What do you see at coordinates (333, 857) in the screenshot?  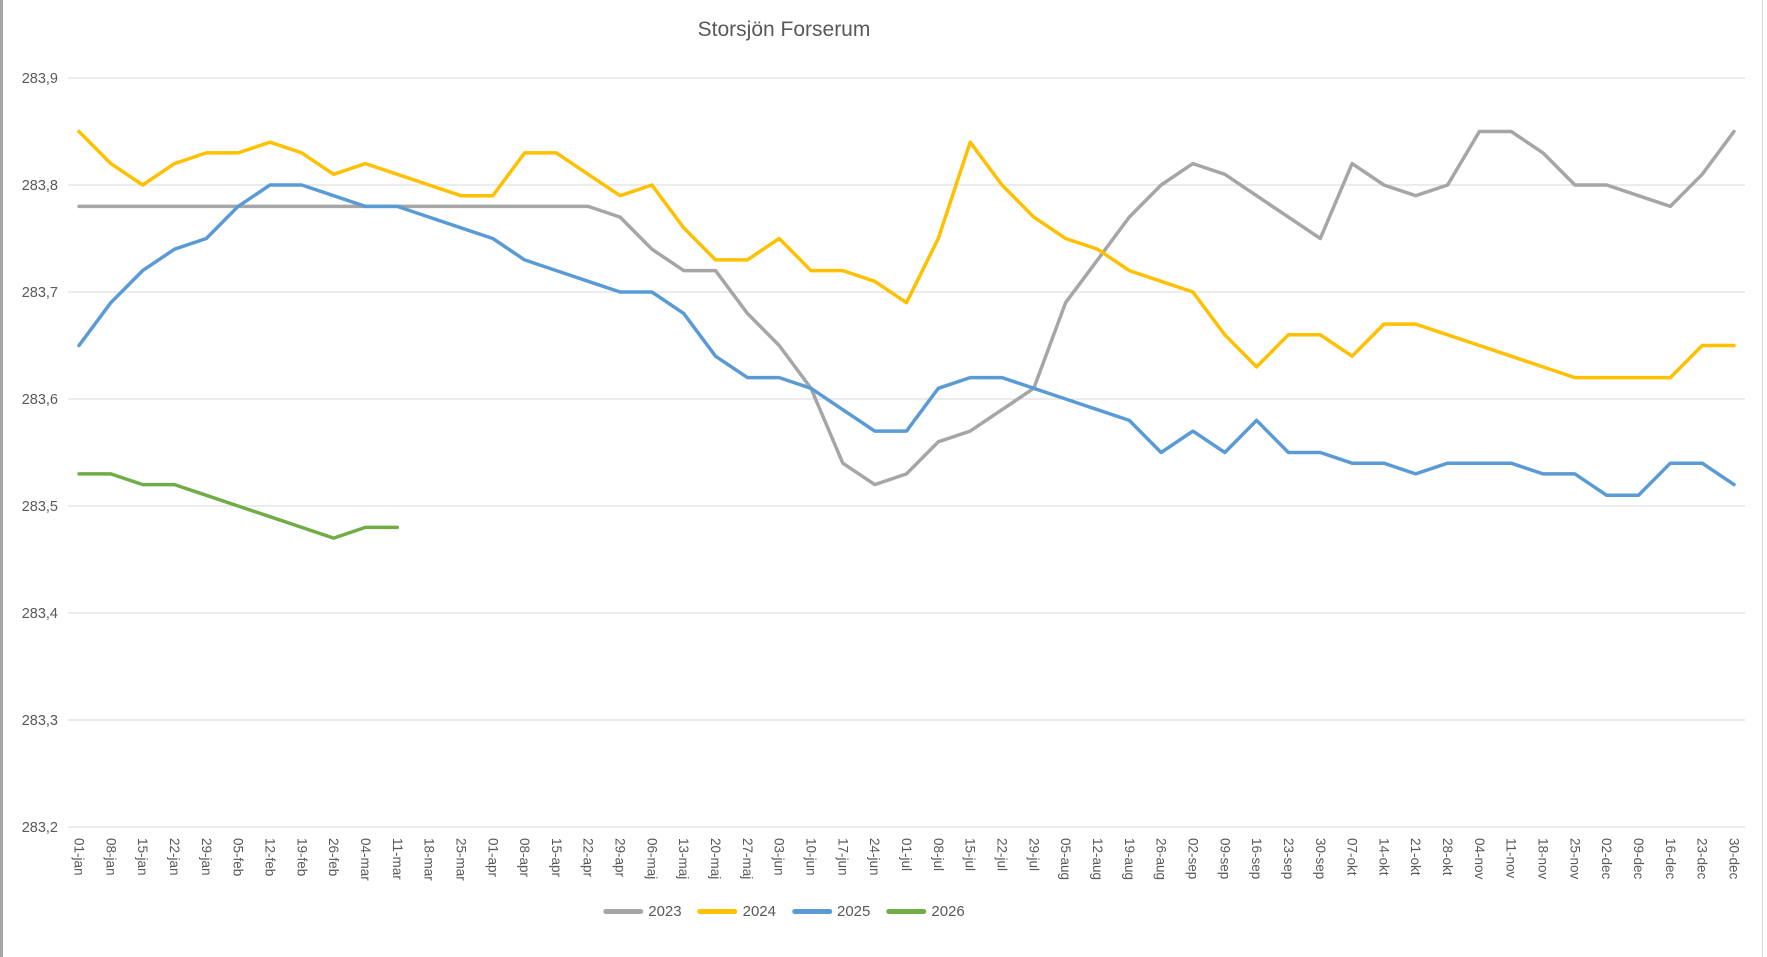 I see `x-axis-tick-label: 26-feb` at bounding box center [333, 857].